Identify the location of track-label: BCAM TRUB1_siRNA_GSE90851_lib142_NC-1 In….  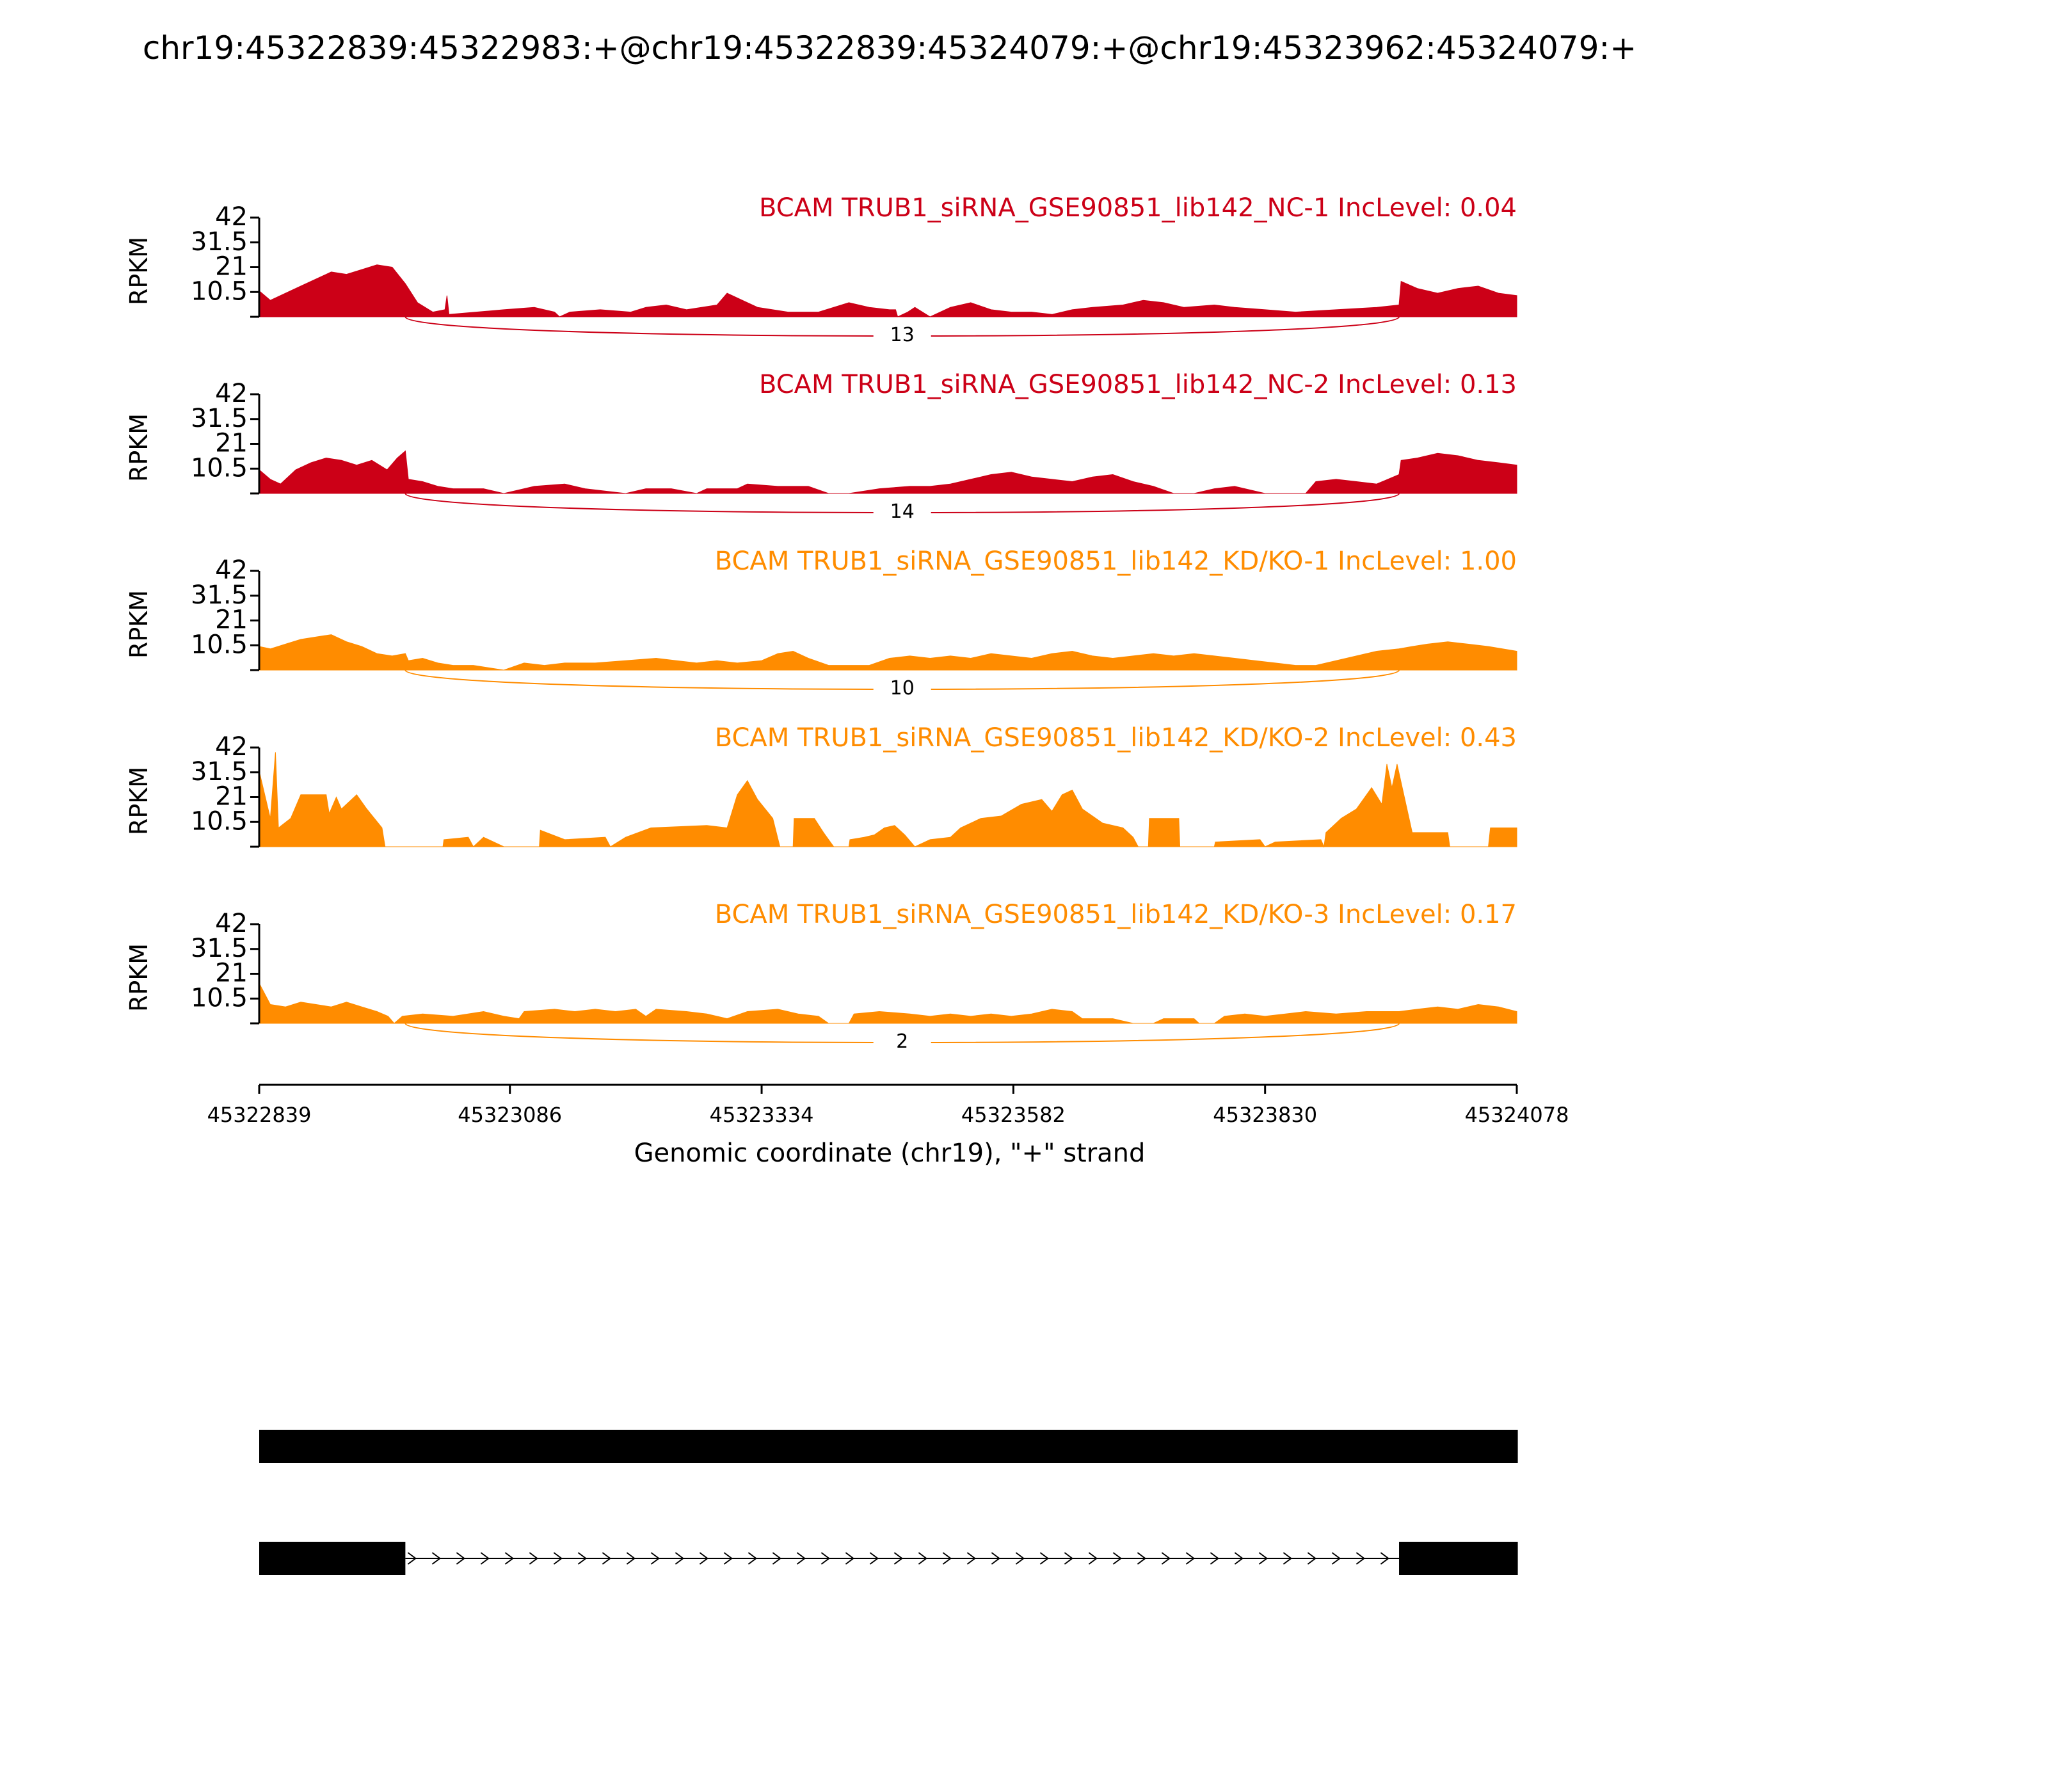
(1138, 208).